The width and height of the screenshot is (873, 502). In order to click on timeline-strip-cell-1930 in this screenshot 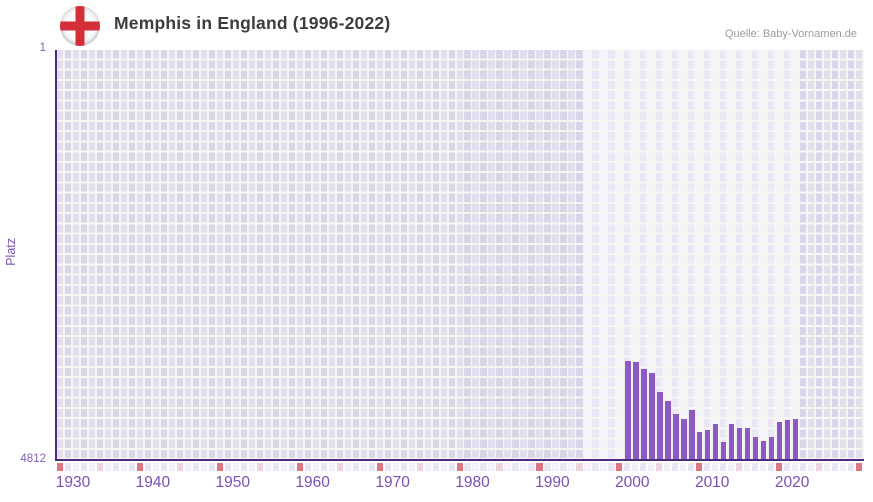, I will do `click(76, 467)`.